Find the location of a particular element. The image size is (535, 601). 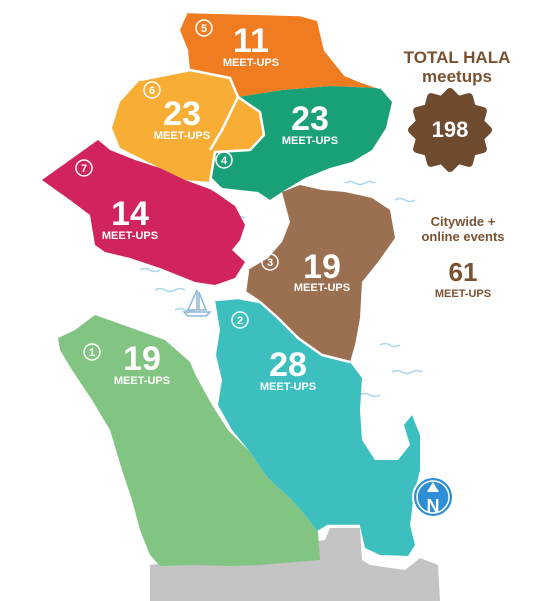

citywide-label: MEET-UPS is located at coordinates (463, 294).